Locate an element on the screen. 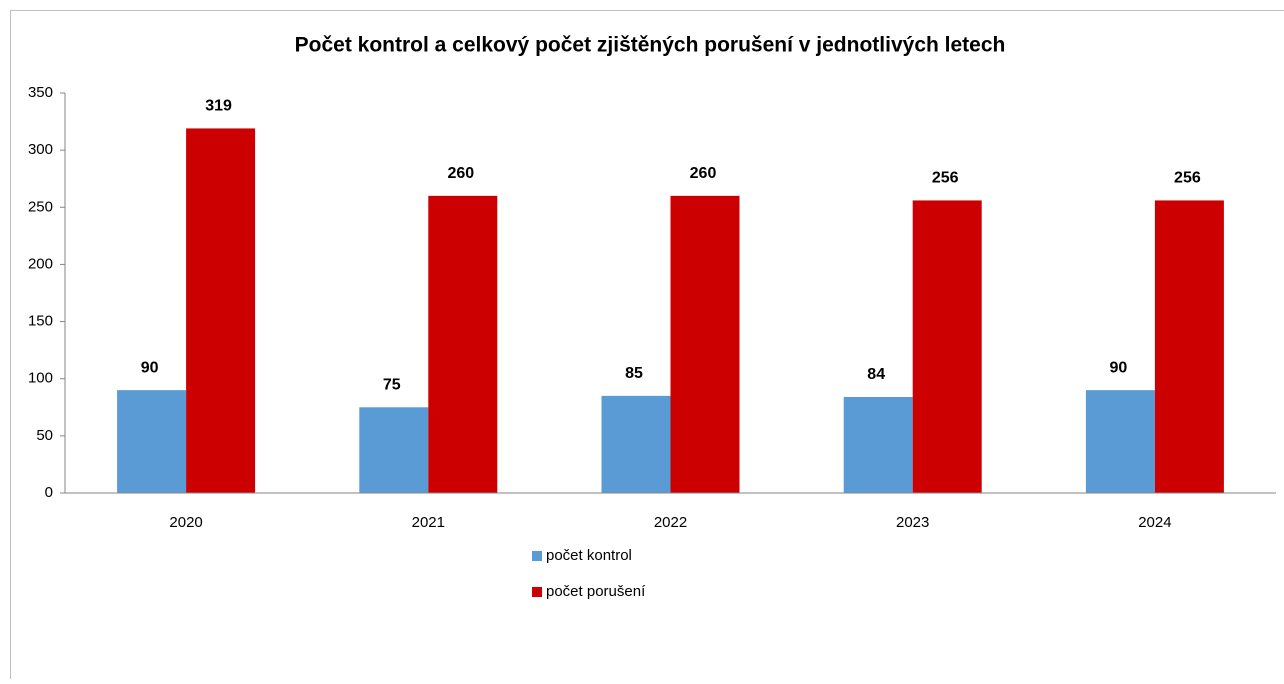  y-tick-label: 50 is located at coordinates (44, 435).